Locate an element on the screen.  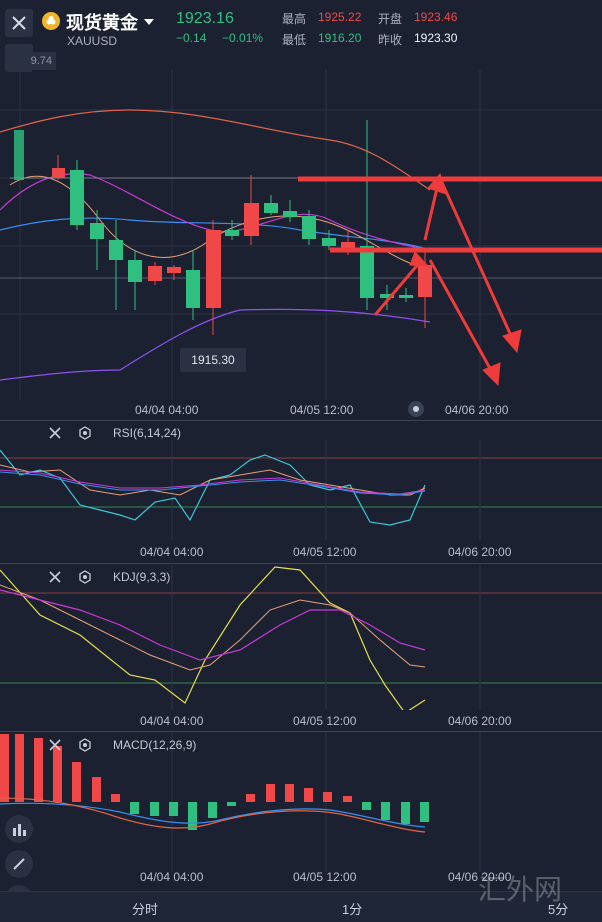
pencil-icon is located at coordinates (19, 864).